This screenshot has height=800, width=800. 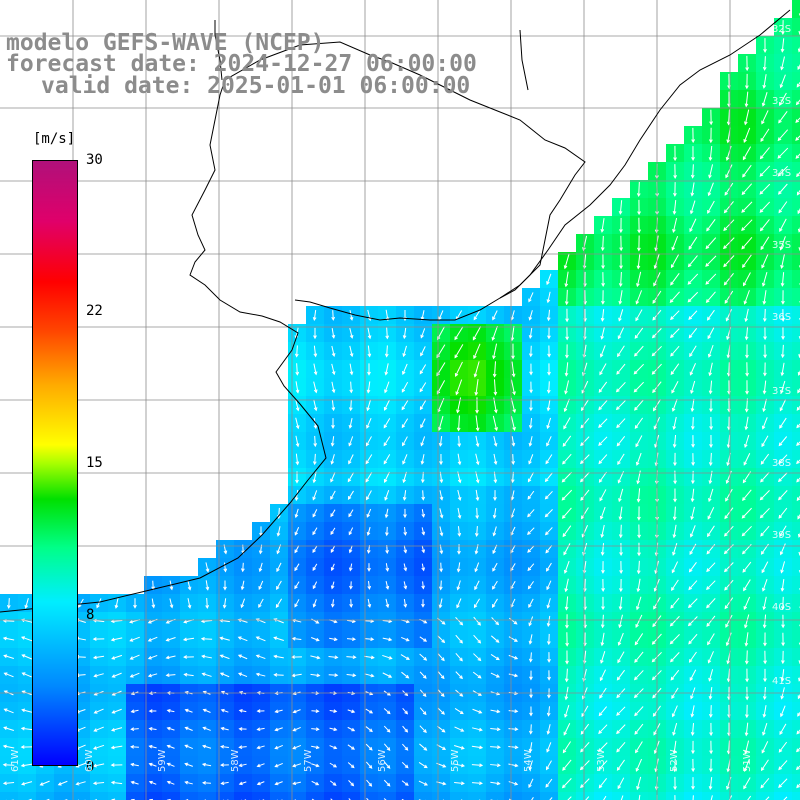 What do you see at coordinates (218, 50) in the screenshot?
I see `river-line` at bounding box center [218, 50].